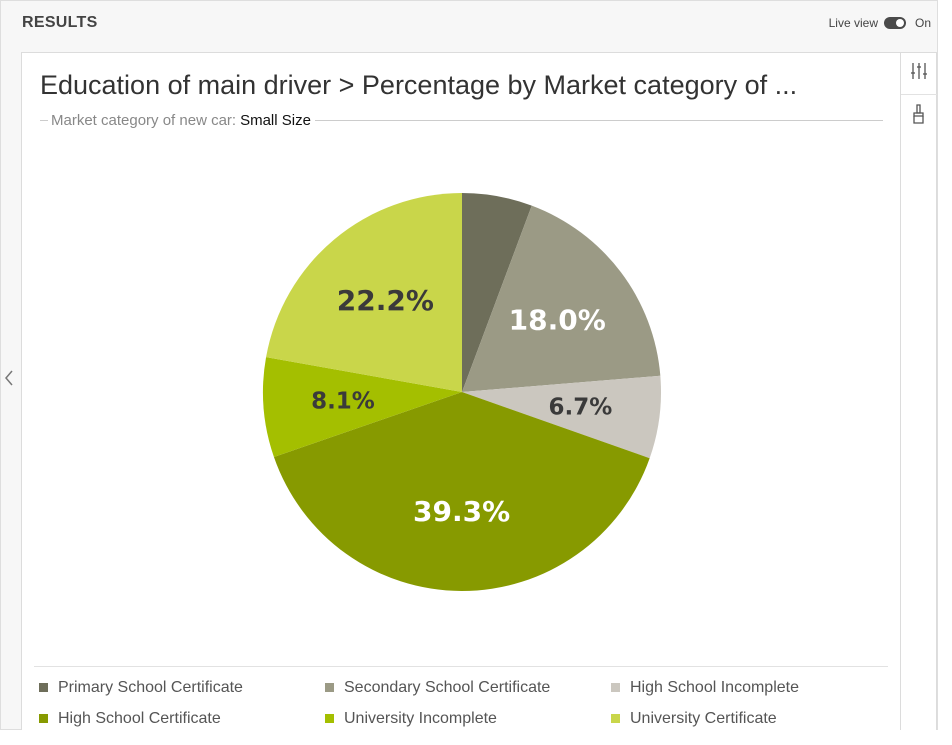  Describe the element at coordinates (385, 300) in the screenshot. I see `pie-data-label: 22.2%` at that location.